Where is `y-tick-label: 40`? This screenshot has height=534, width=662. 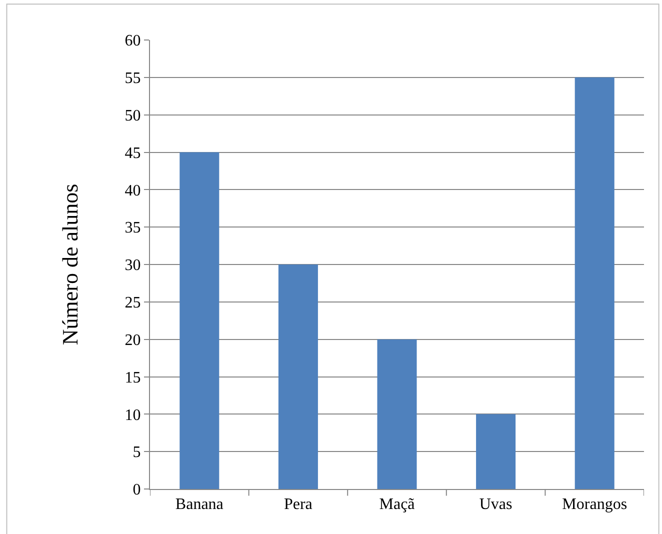 y-tick-label: 40 is located at coordinates (132, 191).